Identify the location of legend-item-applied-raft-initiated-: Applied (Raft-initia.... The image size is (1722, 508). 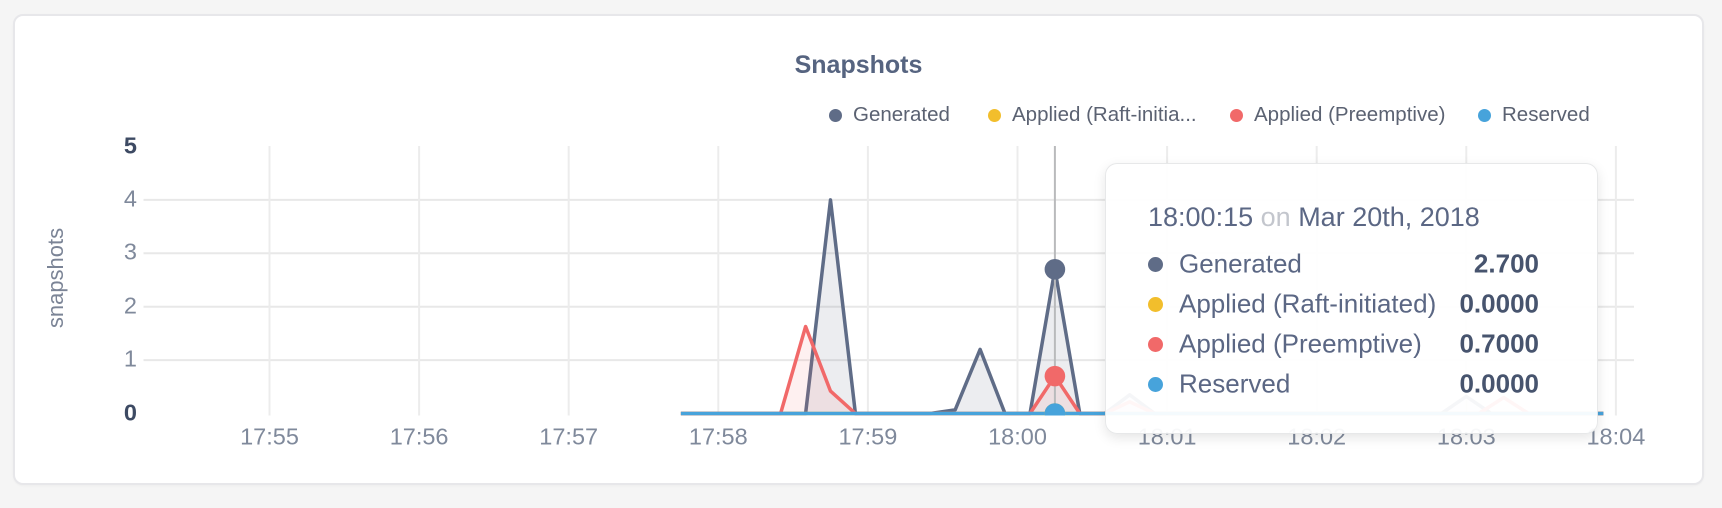
(1092, 115).